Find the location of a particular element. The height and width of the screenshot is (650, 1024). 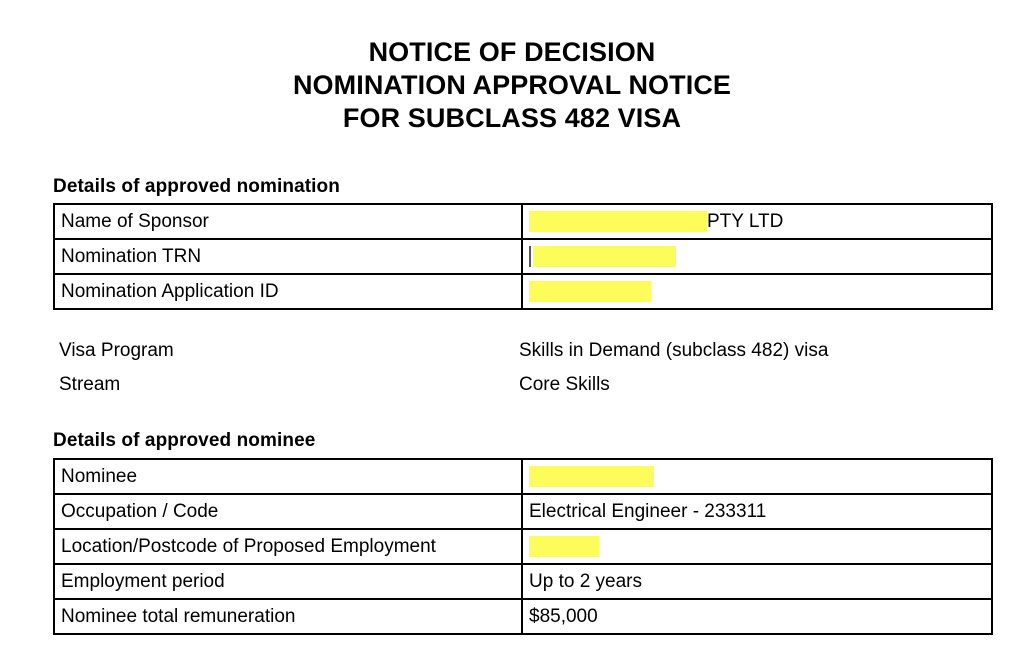

table-row: Nominee total remuneration $85,000 is located at coordinates (523, 616).